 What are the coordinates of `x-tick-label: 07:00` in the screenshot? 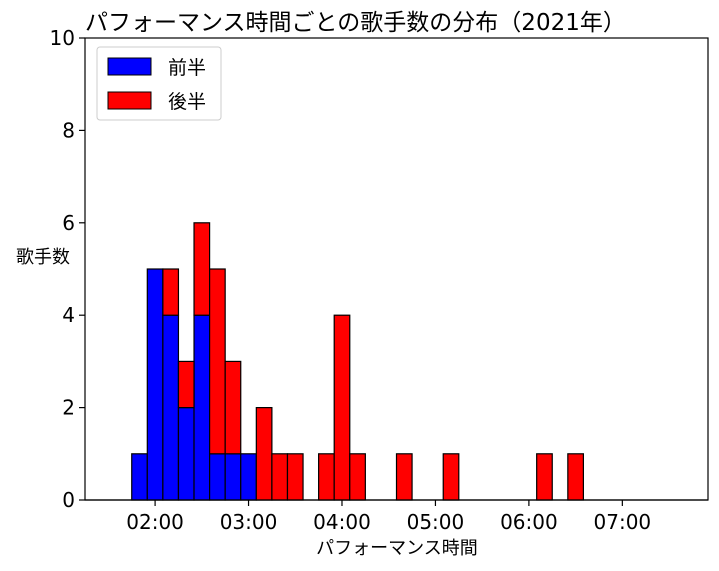 It's located at (623, 522).